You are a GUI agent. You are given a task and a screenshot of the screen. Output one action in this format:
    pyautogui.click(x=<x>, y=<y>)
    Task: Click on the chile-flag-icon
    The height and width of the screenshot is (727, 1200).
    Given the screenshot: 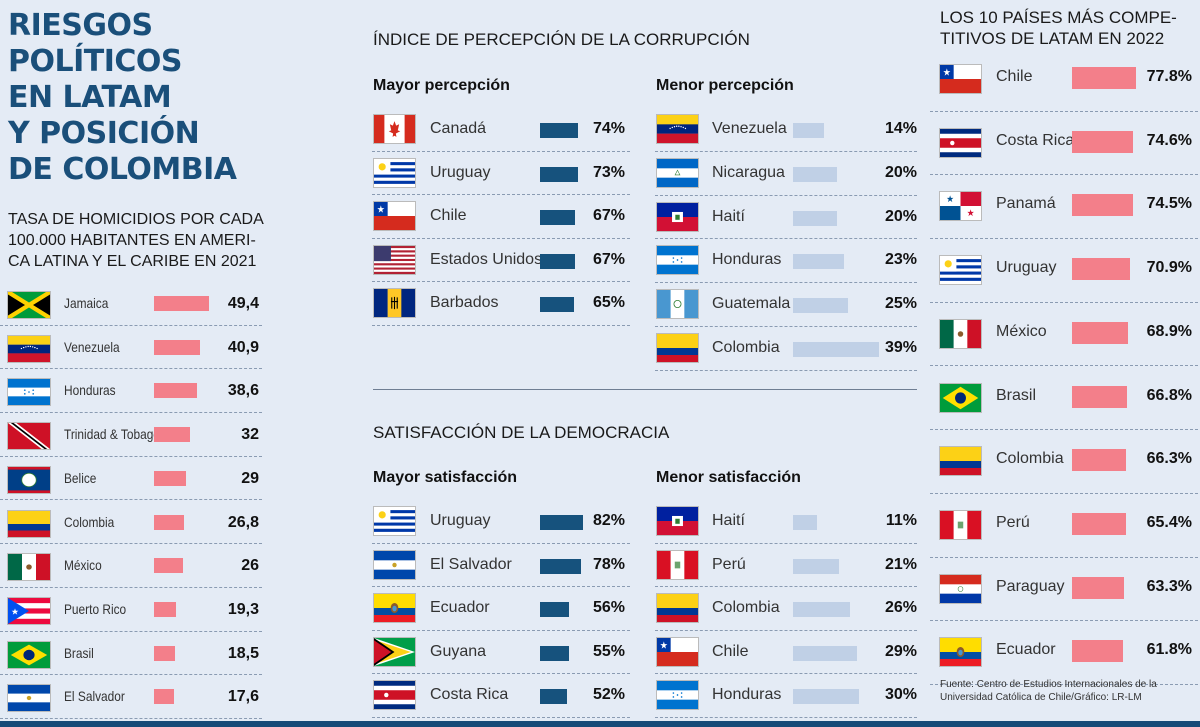 What is the action you would take?
    pyautogui.click(x=394, y=216)
    